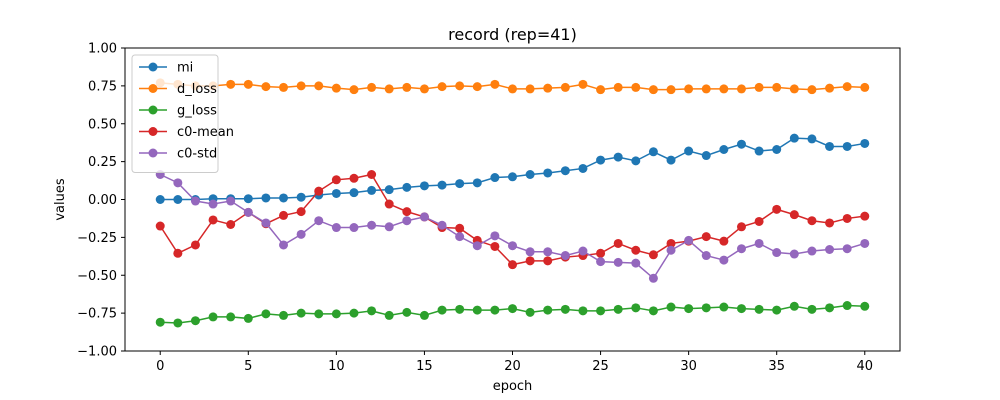  What do you see at coordinates (102, 124) in the screenshot?
I see `y-tick-label: 0.50` at bounding box center [102, 124].